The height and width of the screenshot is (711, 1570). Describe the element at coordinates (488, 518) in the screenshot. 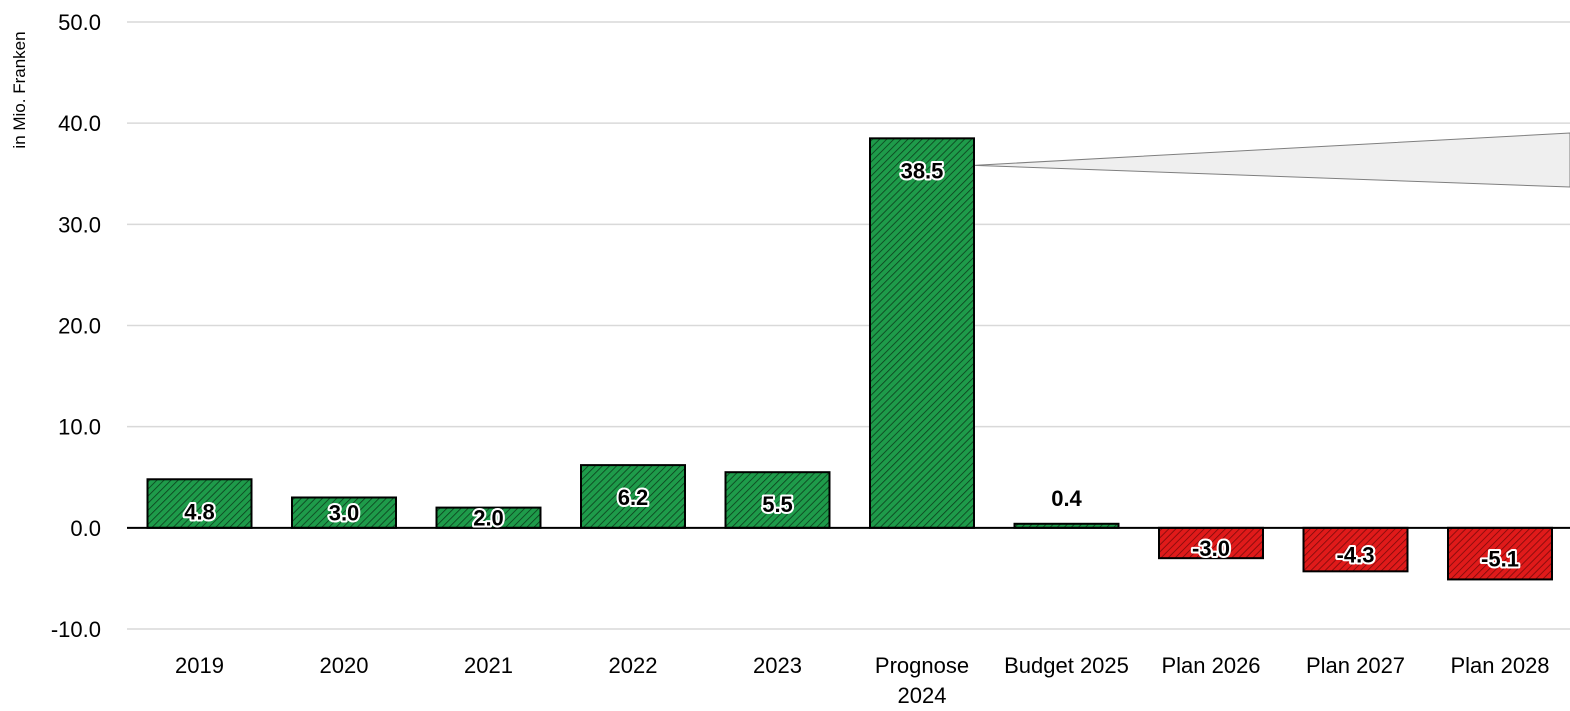

I see `data-label: 2.0` at that location.